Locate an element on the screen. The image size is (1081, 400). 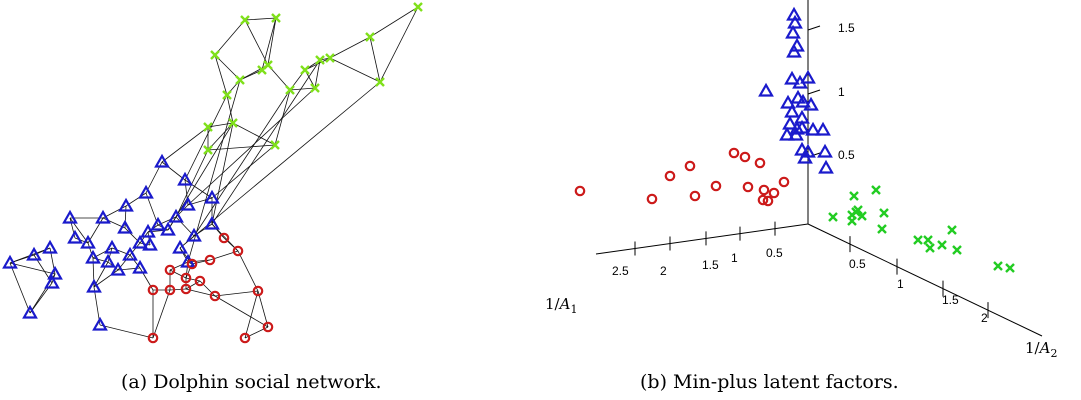
right-tick-label: 0.5 is located at coordinates (857, 264).